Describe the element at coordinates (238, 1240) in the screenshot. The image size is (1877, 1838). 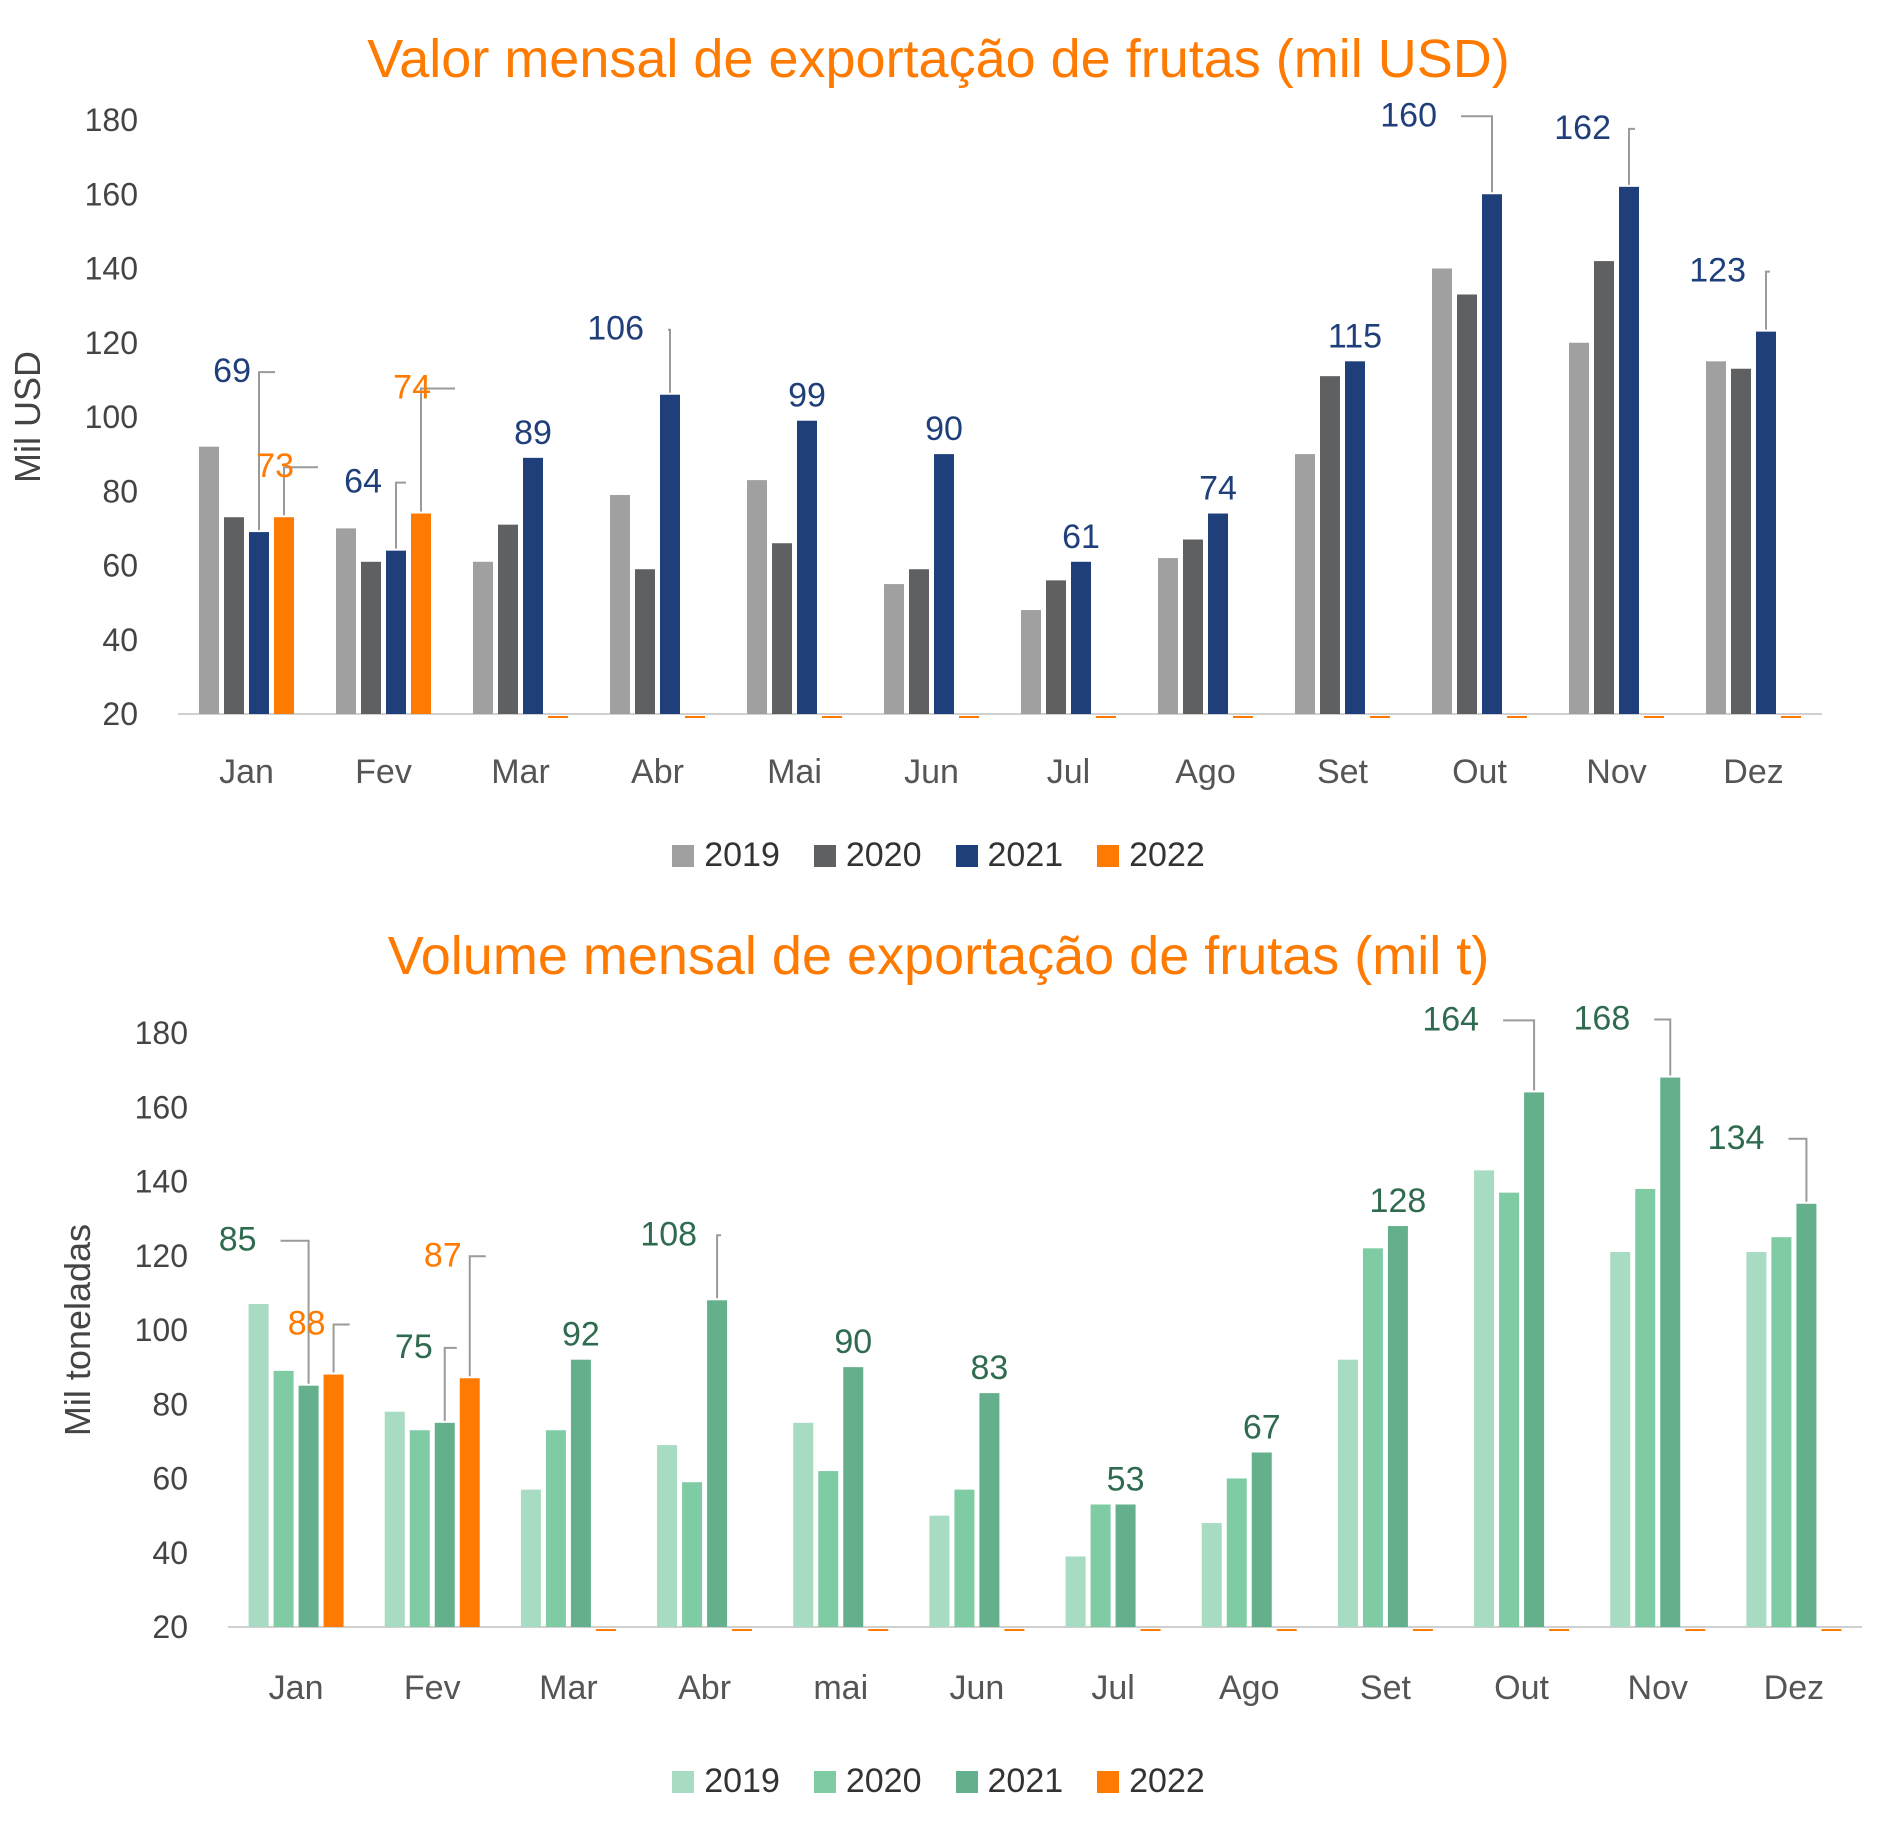
I see `data-label: 85` at that location.